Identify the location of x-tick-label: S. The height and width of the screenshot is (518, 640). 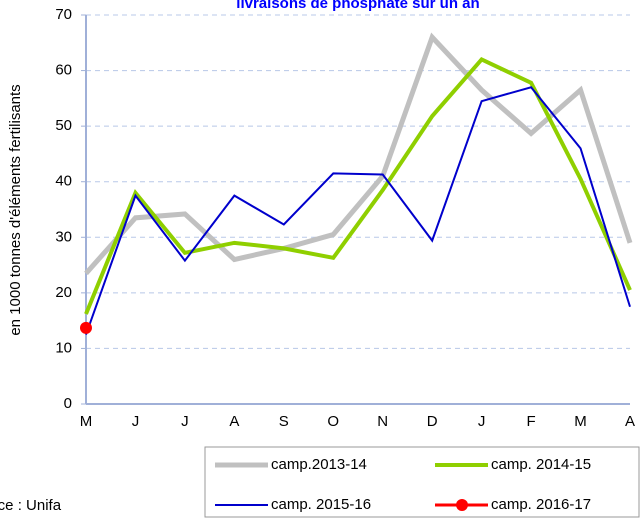
(284, 421).